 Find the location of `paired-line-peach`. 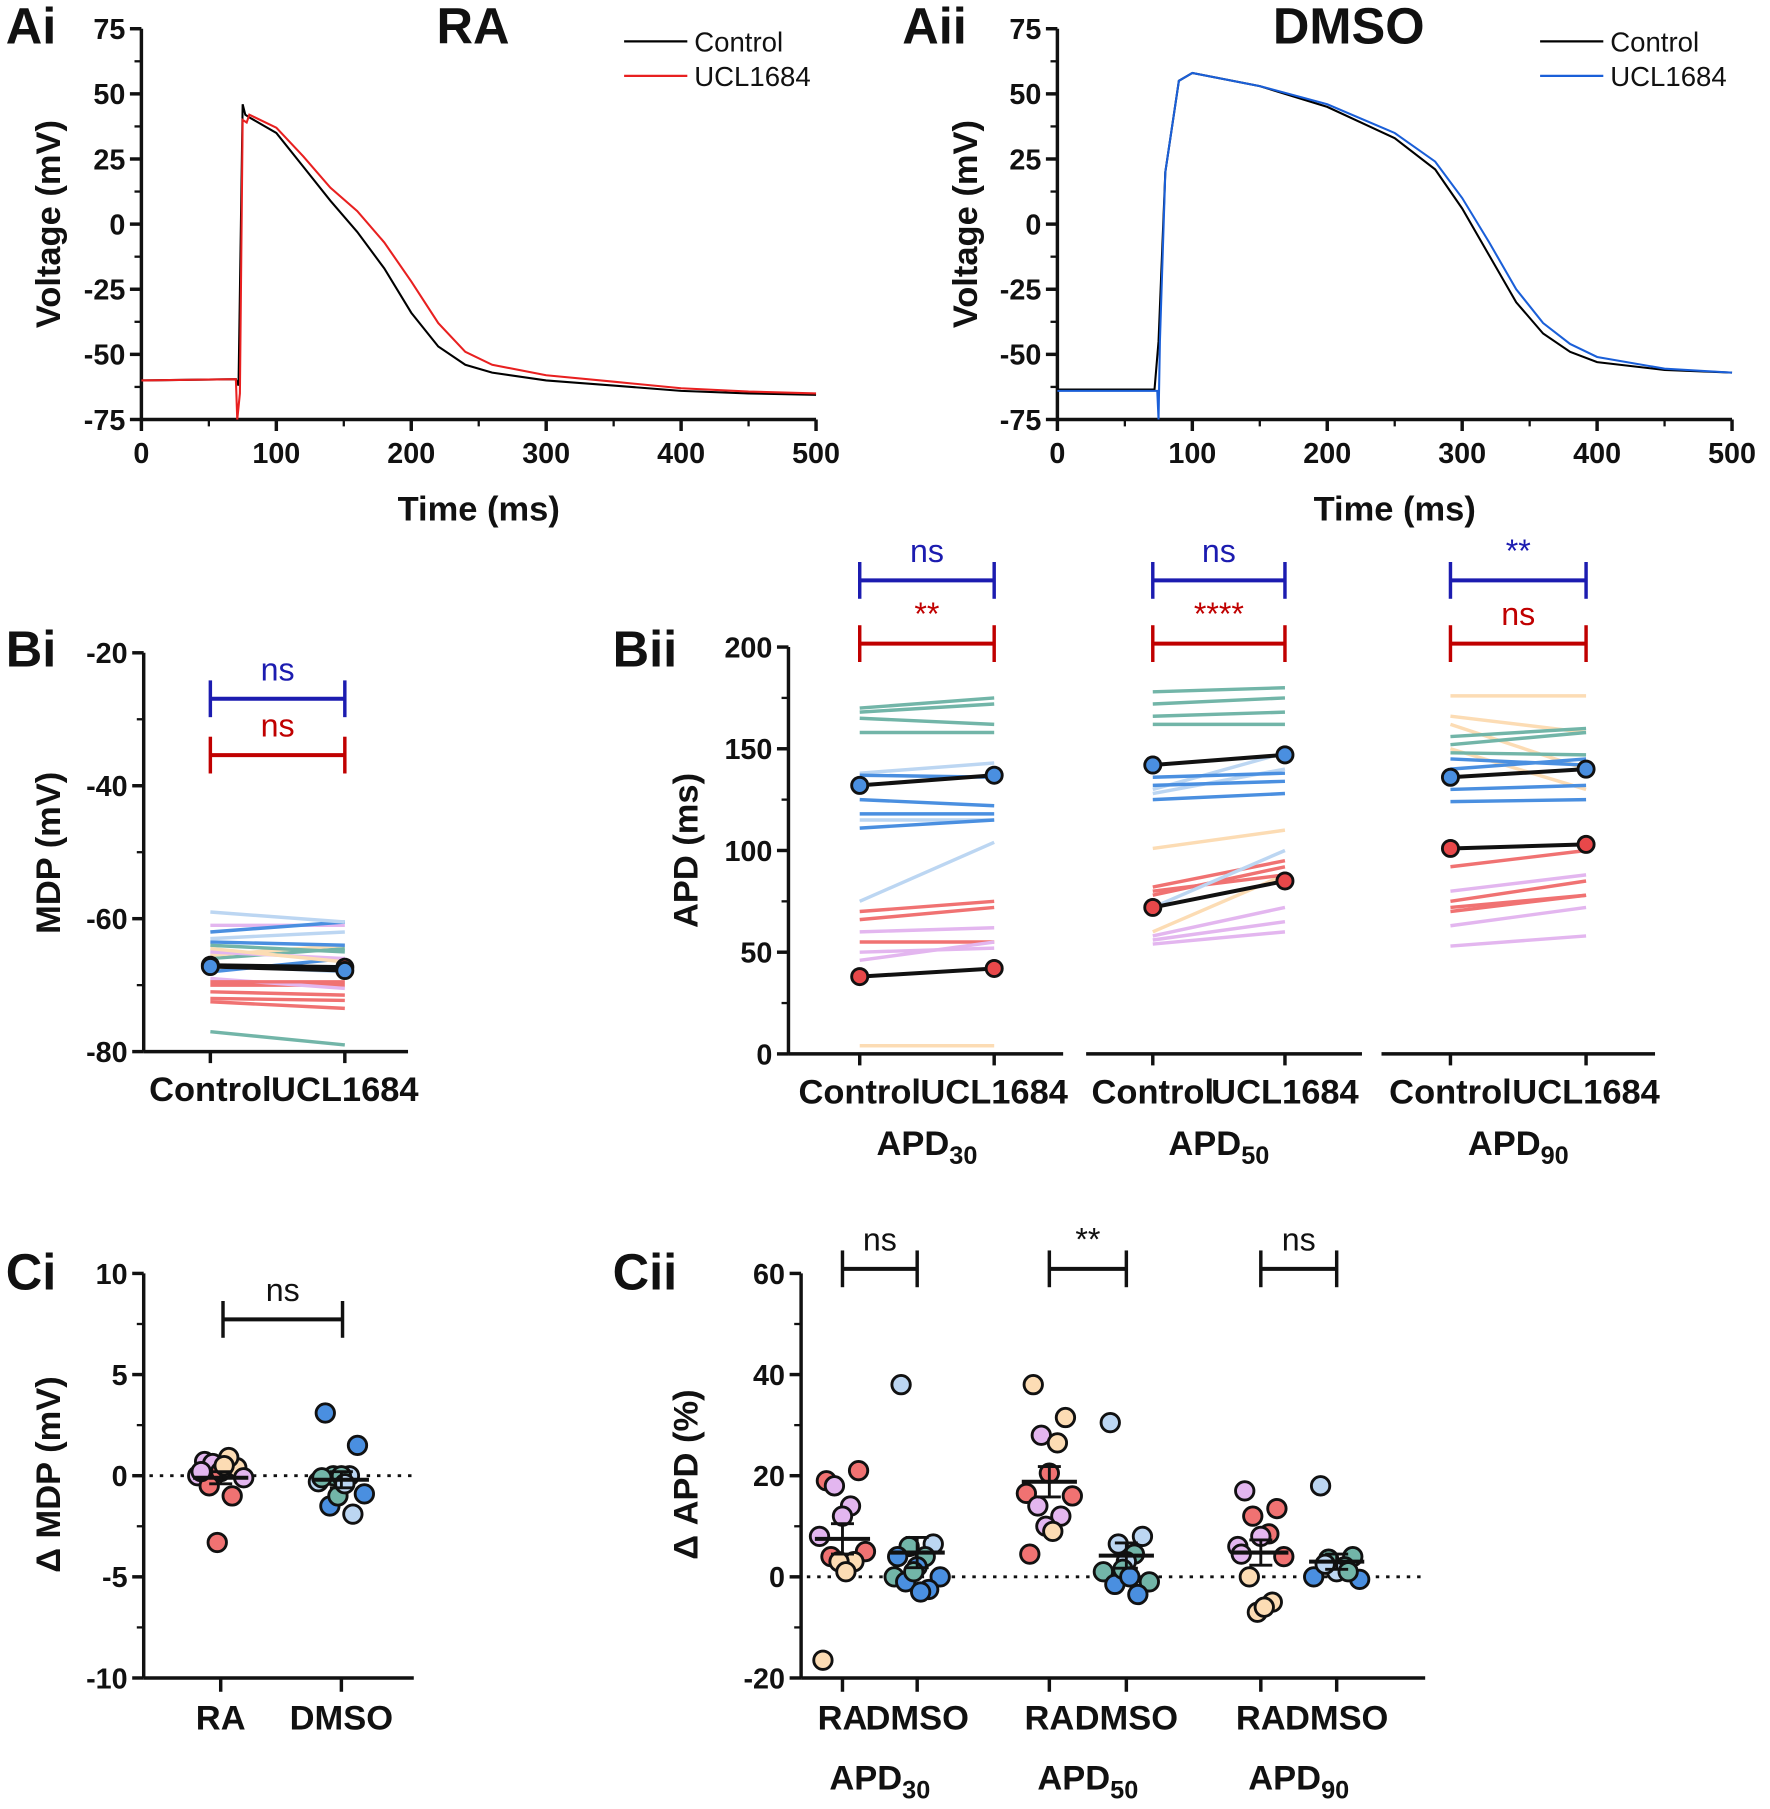

paired-line-peach is located at coordinates (1518, 769).